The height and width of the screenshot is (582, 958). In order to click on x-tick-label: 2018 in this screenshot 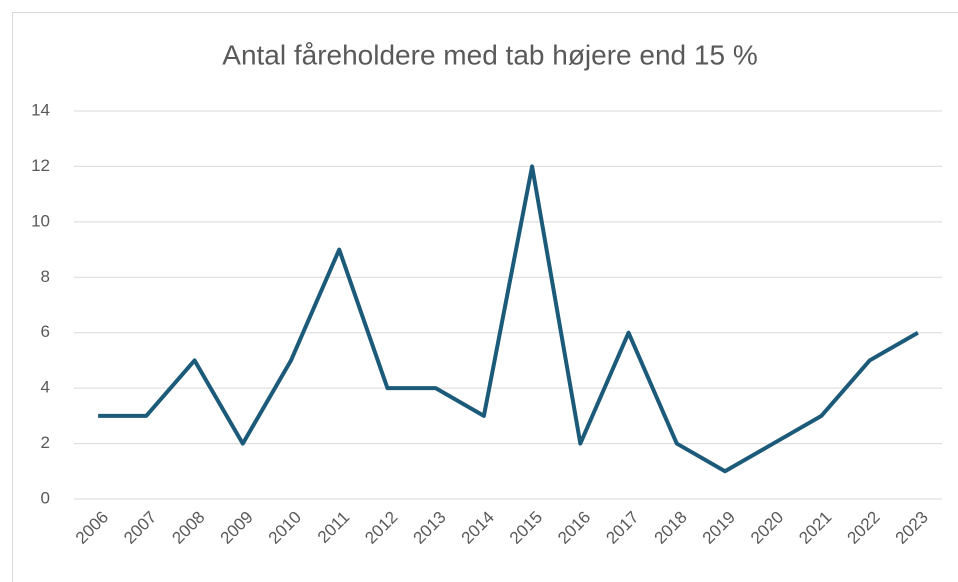, I will do `click(671, 528)`.